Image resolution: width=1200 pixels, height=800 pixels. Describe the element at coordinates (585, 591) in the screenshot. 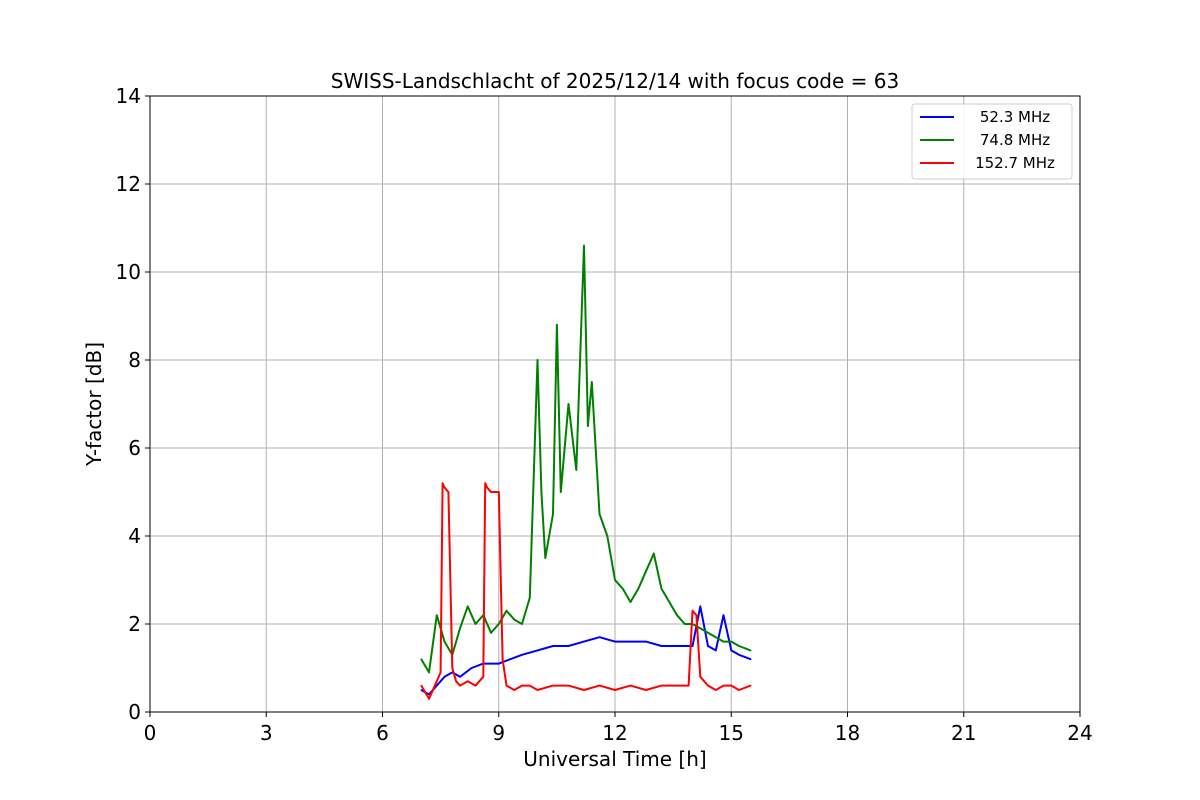

I see `series-line-152-7-mhz` at that location.